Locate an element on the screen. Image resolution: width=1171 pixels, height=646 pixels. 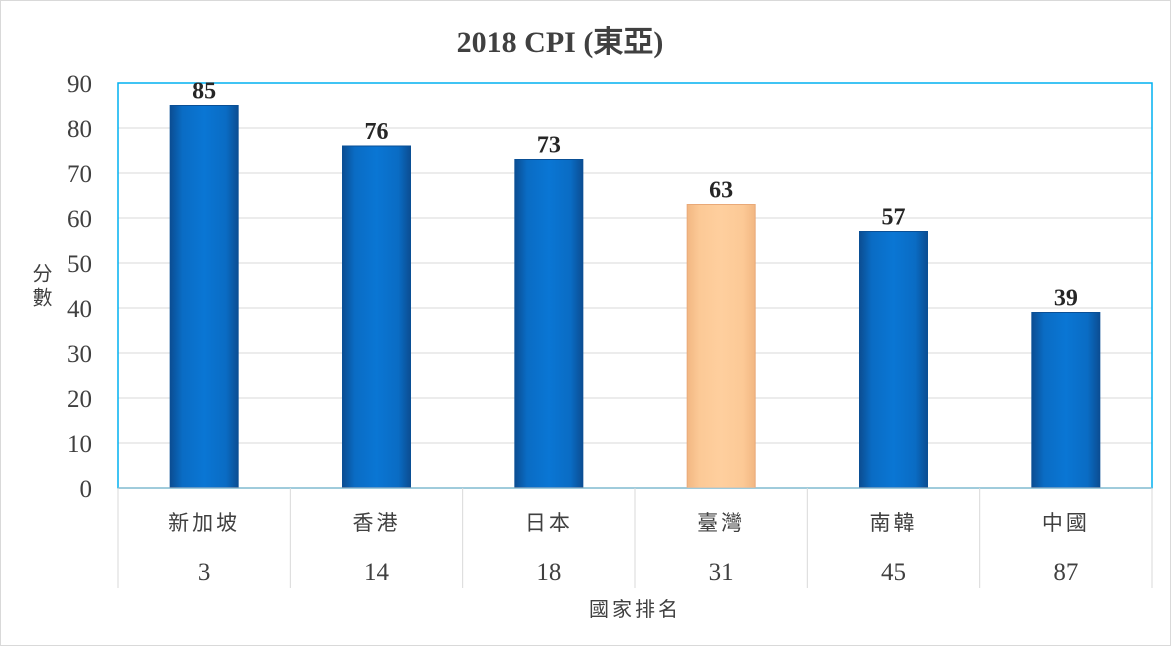
rank-label: 3 is located at coordinates (204, 572).